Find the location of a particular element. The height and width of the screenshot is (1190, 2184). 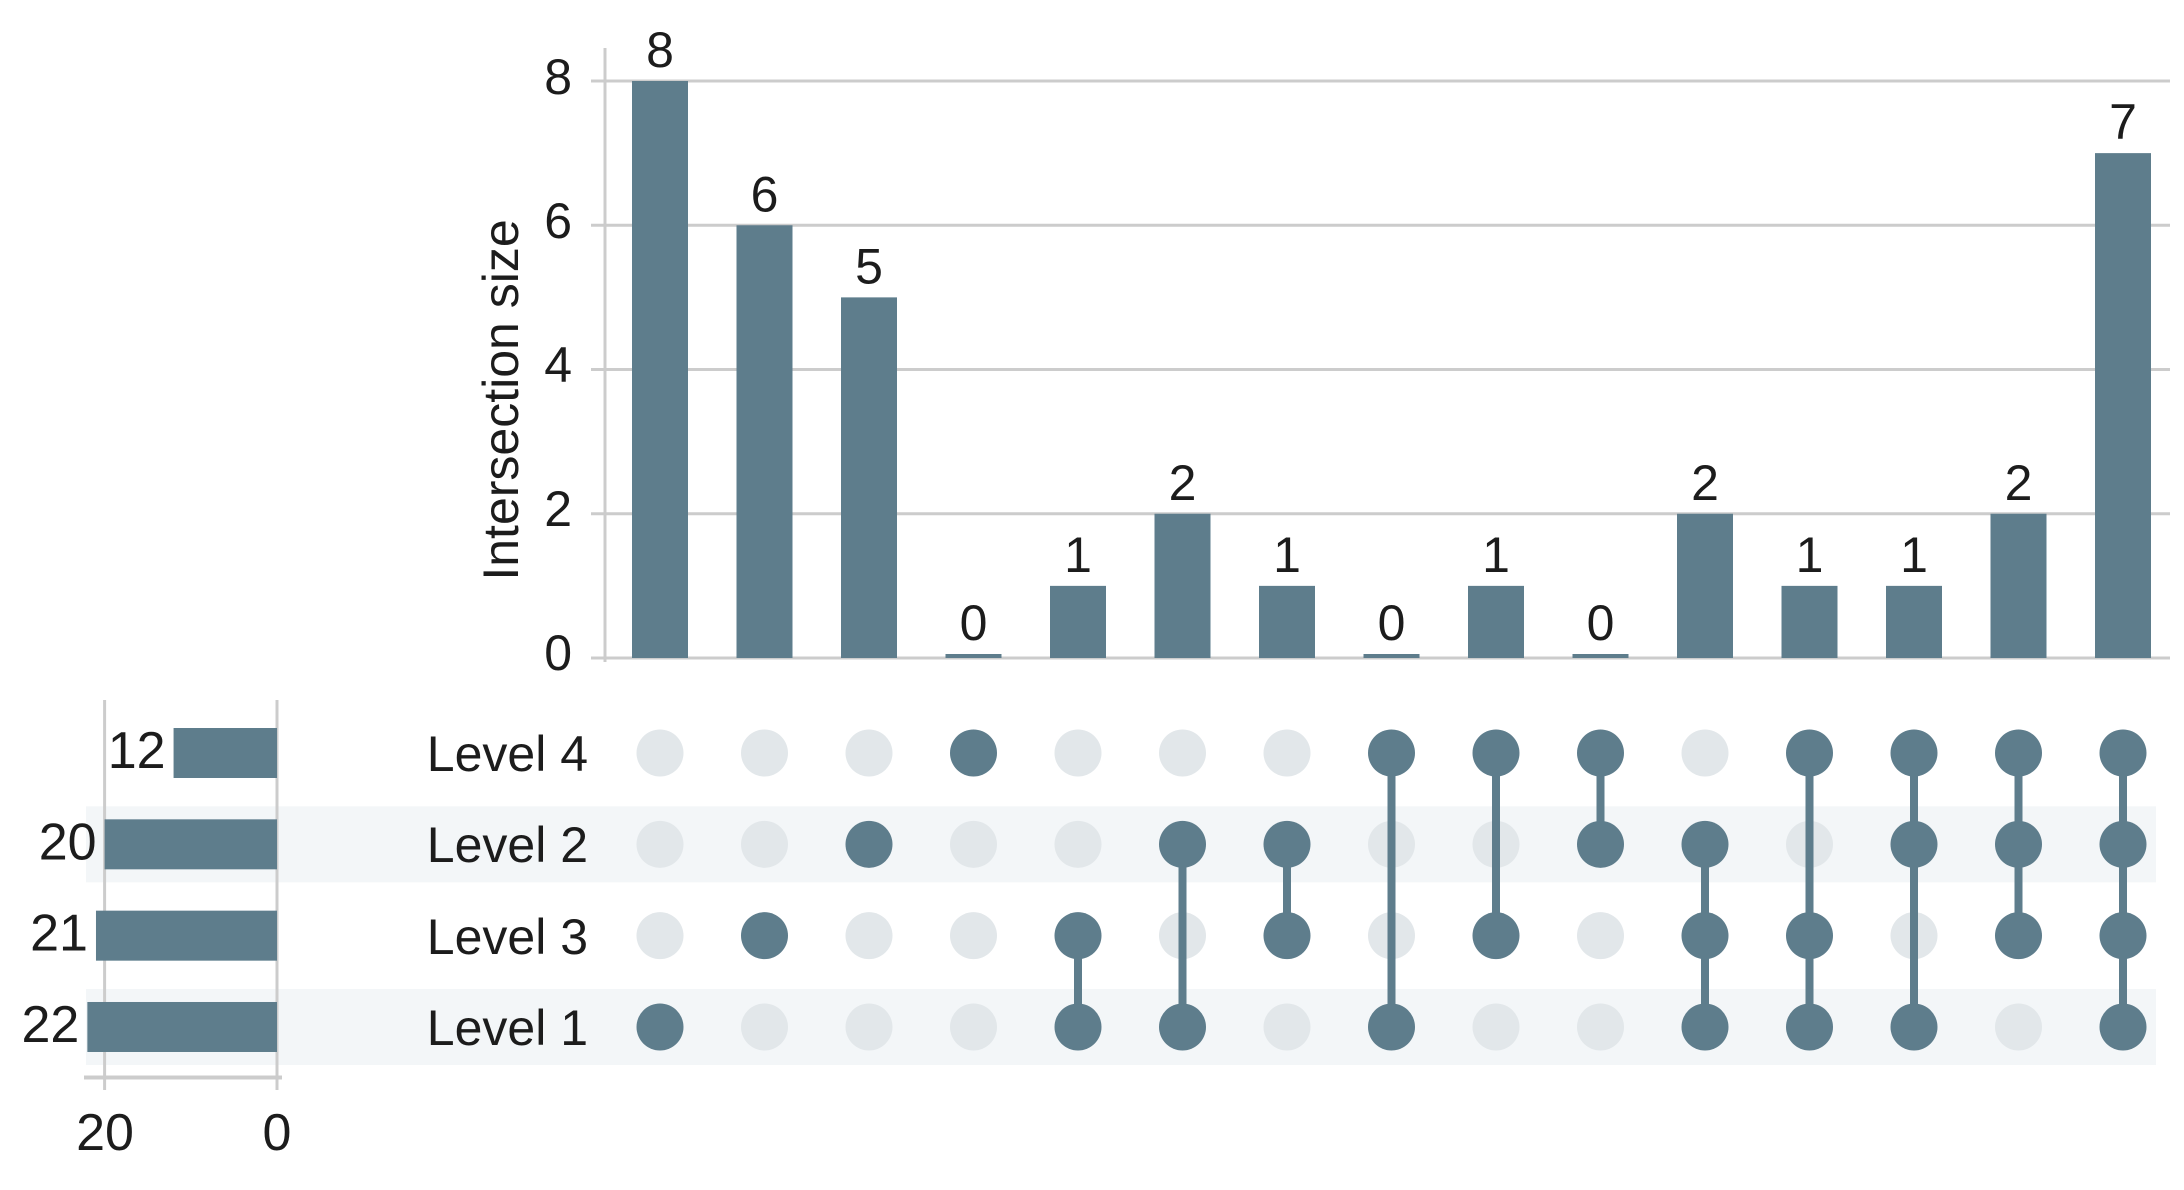

row-label-level-2: Level 2 is located at coordinates (507, 845).